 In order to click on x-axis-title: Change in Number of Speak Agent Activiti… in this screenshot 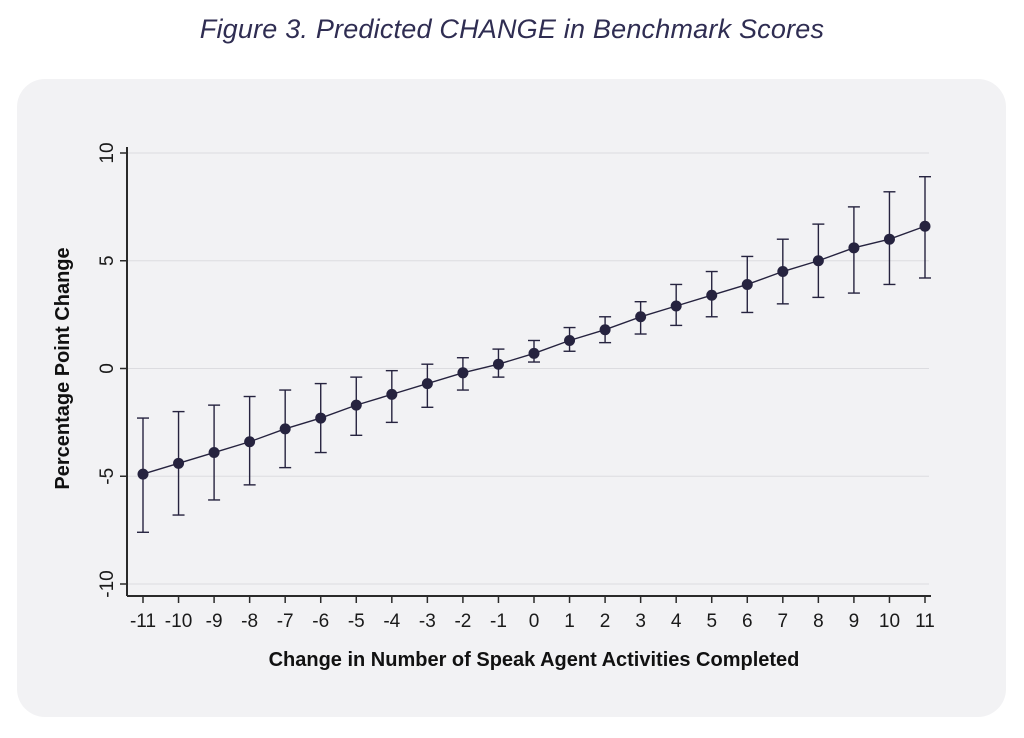, I will do `click(534, 660)`.